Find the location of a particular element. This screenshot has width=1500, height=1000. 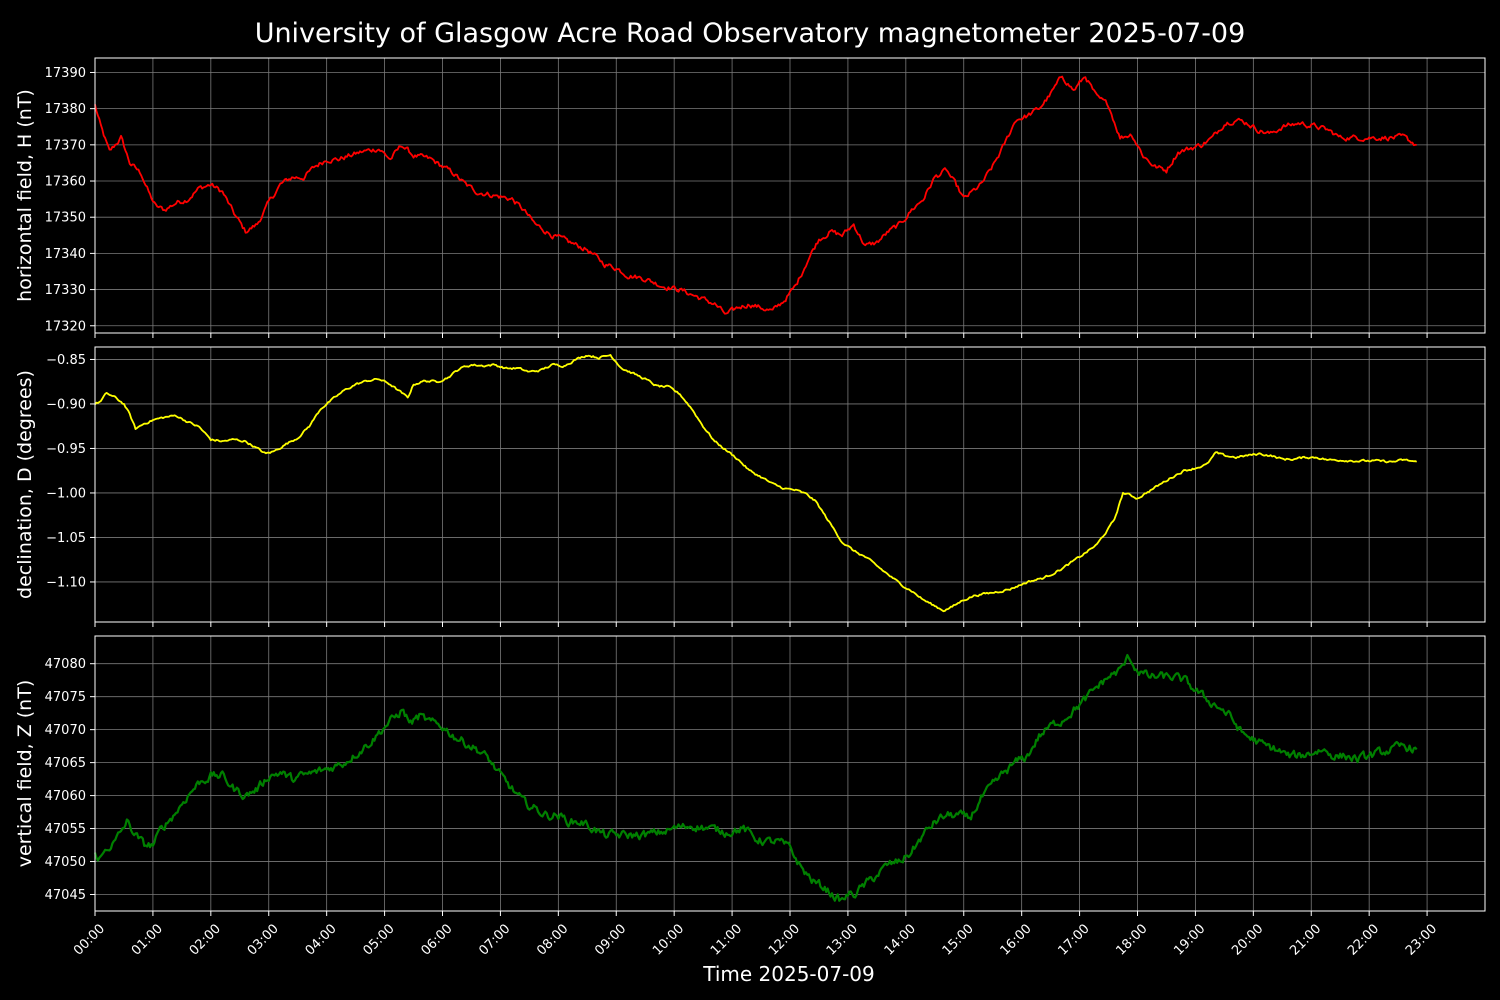

x-tick-label: 05:00 is located at coordinates (379, 939).